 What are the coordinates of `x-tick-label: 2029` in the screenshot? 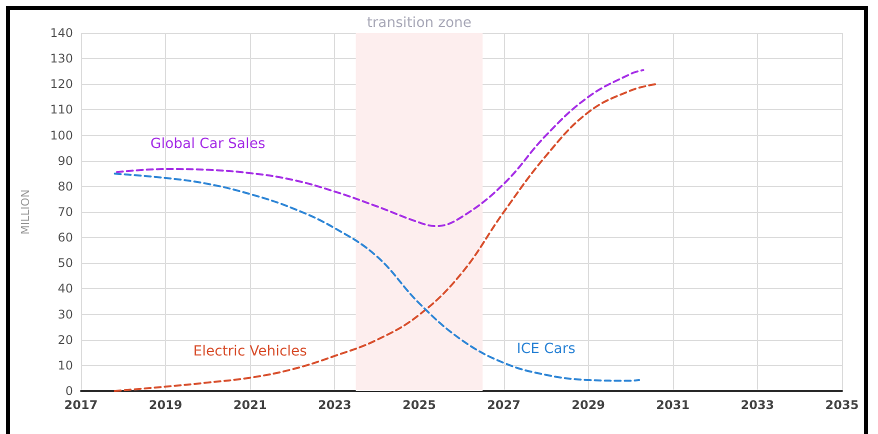 It's located at (589, 405).